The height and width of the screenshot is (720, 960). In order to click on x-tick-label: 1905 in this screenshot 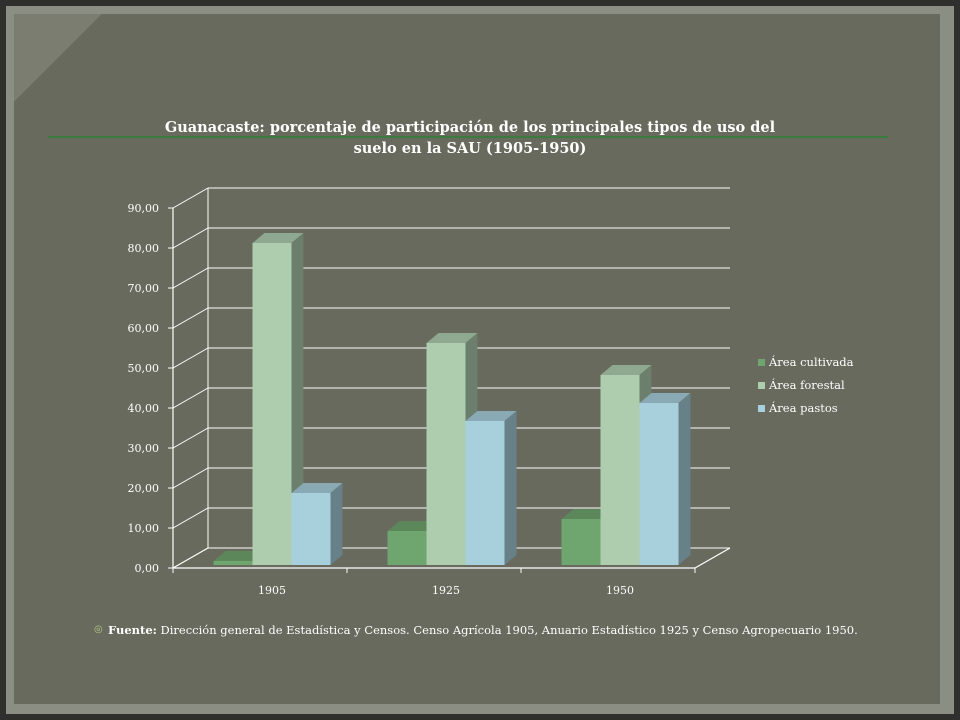, I will do `click(272, 590)`.